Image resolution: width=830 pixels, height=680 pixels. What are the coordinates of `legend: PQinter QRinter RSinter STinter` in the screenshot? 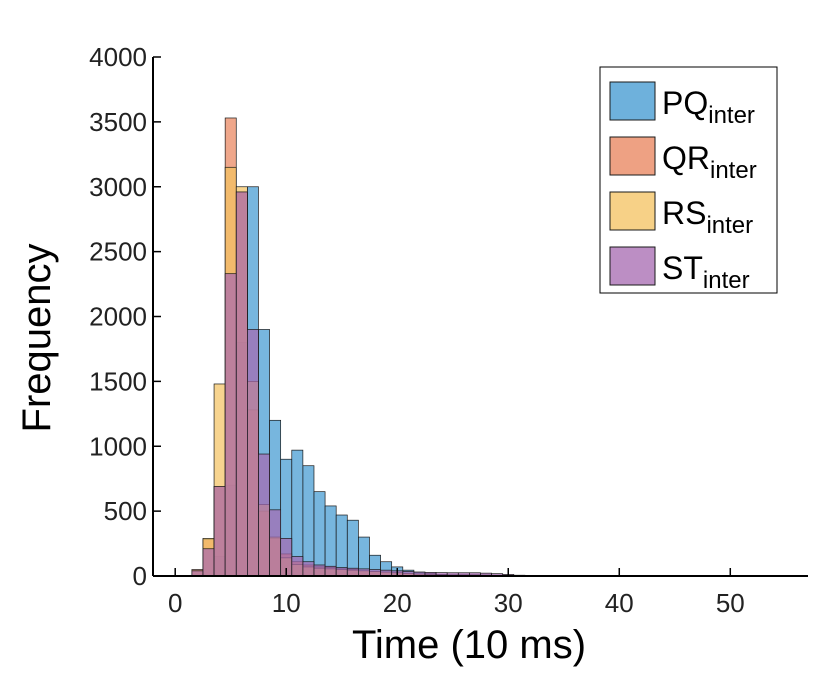 It's located at (688, 180).